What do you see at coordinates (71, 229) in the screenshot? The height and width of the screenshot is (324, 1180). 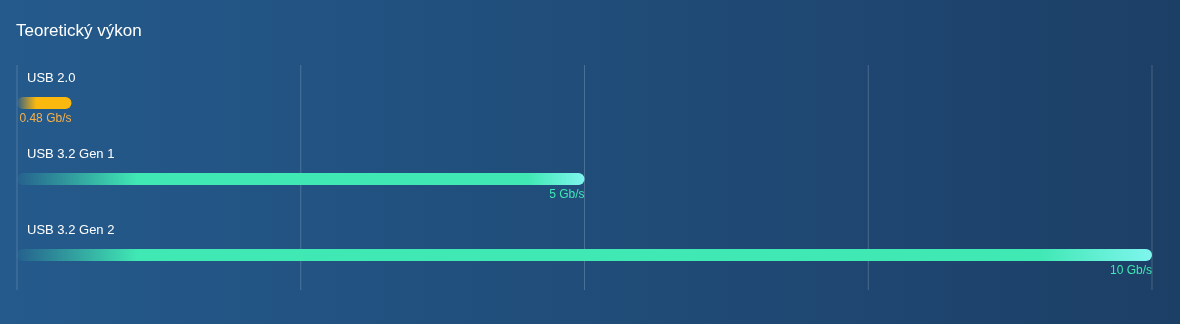 I see `y-tick-label: USB 3.2 Gen 2` at bounding box center [71, 229].